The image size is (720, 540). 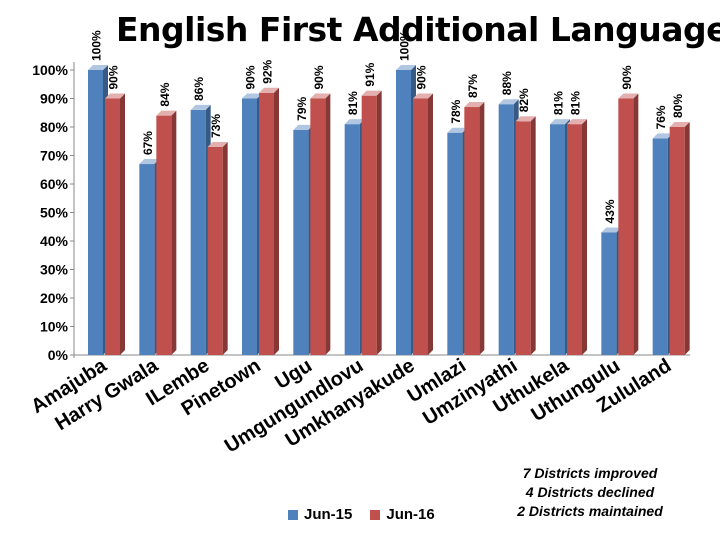 What do you see at coordinates (54, 270) in the screenshot?
I see `y-tick-label: 30%` at bounding box center [54, 270].